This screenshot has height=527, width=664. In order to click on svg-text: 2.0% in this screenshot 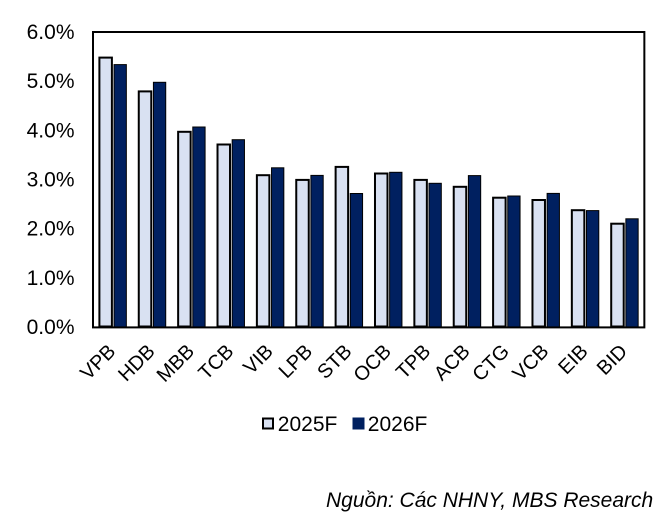, I will do `click(51, 229)`.